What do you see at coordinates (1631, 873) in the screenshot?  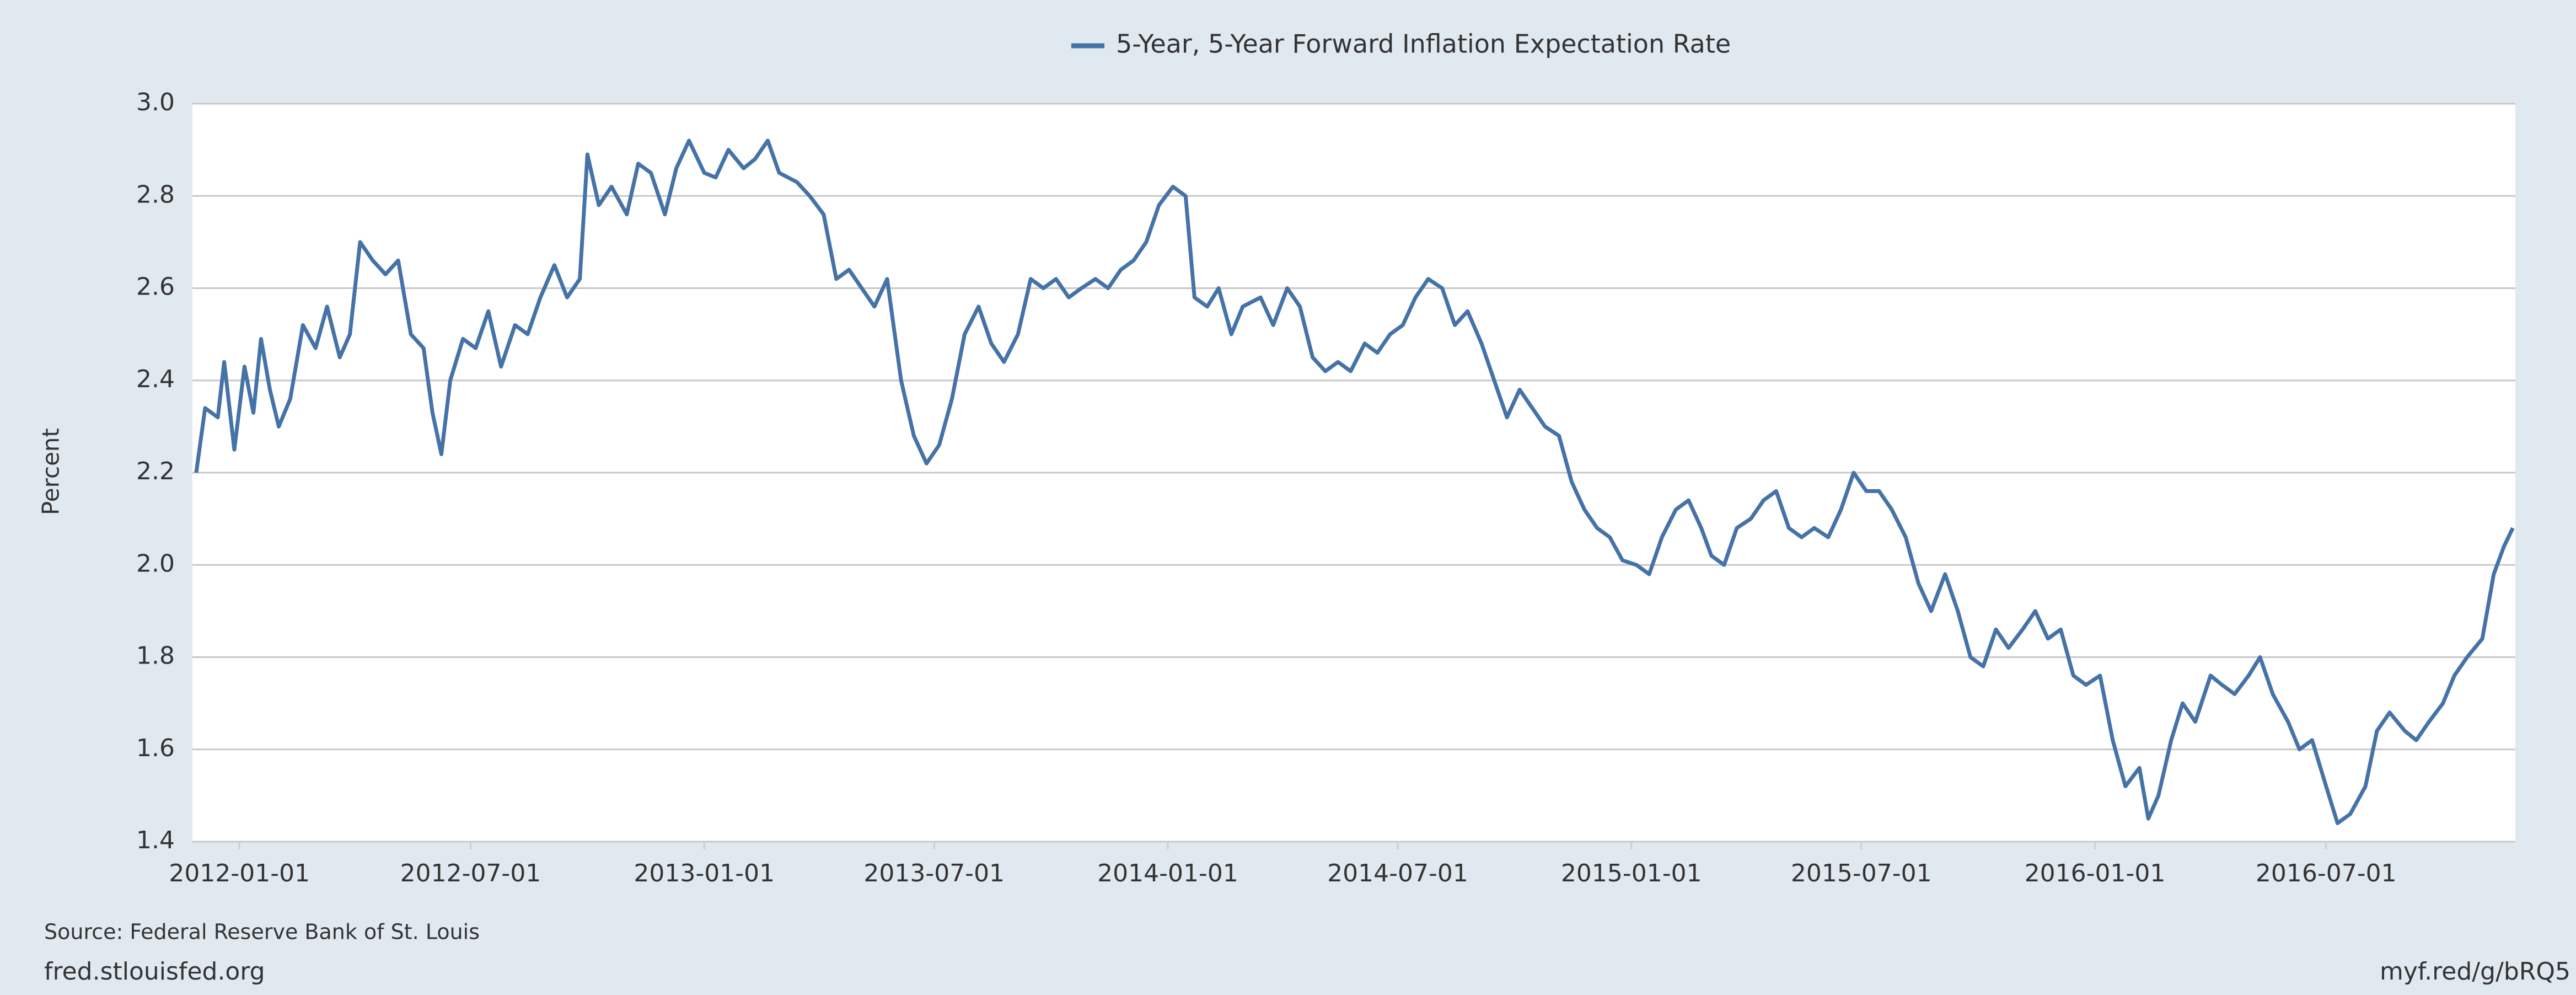 I see `x-tick-label: 2015-01-01` at bounding box center [1631, 873].